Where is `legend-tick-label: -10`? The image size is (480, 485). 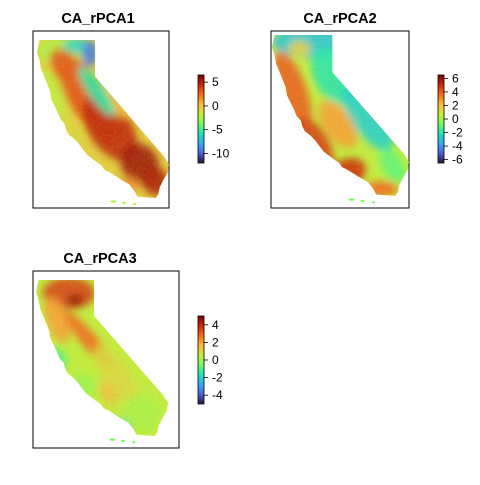 legend-tick-label: -10 is located at coordinates (221, 153).